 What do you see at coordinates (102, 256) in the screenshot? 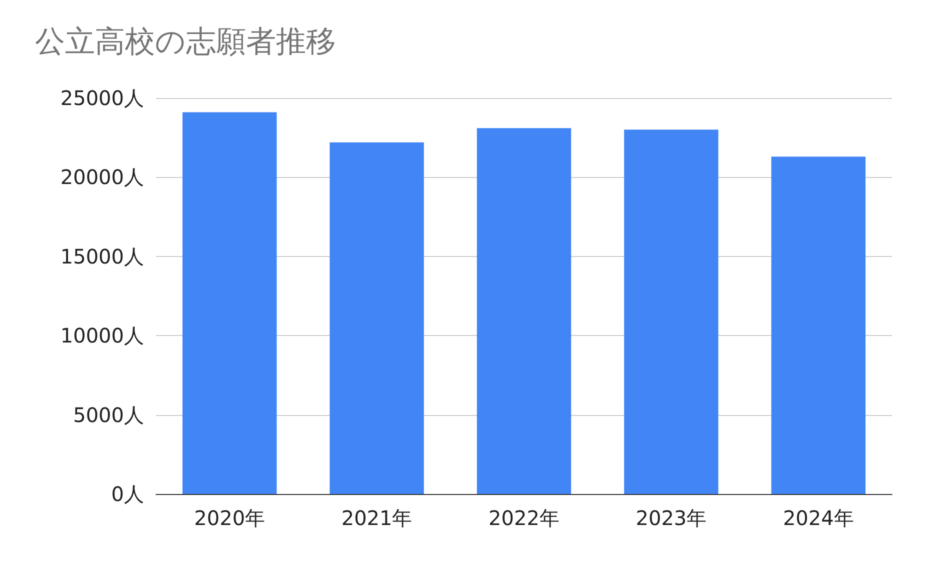
I see `y-tick-label: 15000人` at bounding box center [102, 256].